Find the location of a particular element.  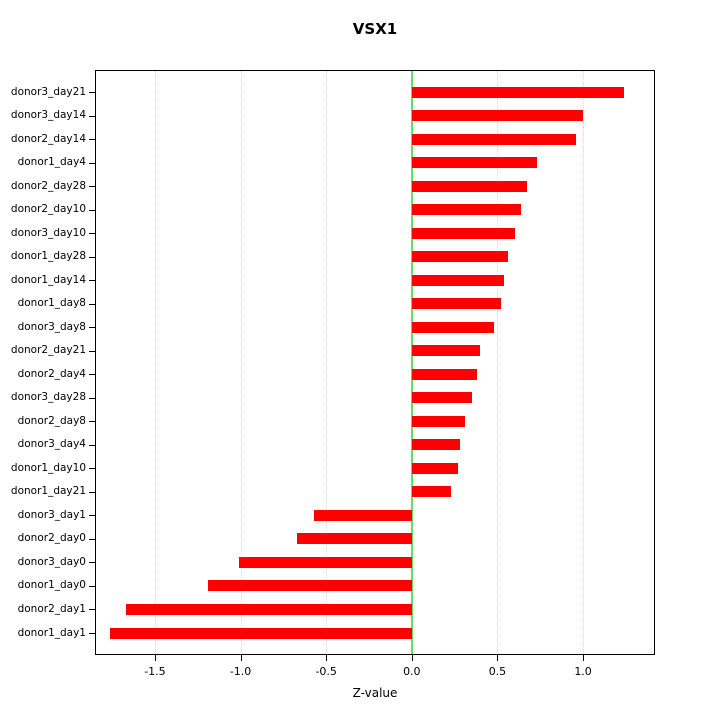

y-category-label: donor3_day0 is located at coordinates (51, 561).